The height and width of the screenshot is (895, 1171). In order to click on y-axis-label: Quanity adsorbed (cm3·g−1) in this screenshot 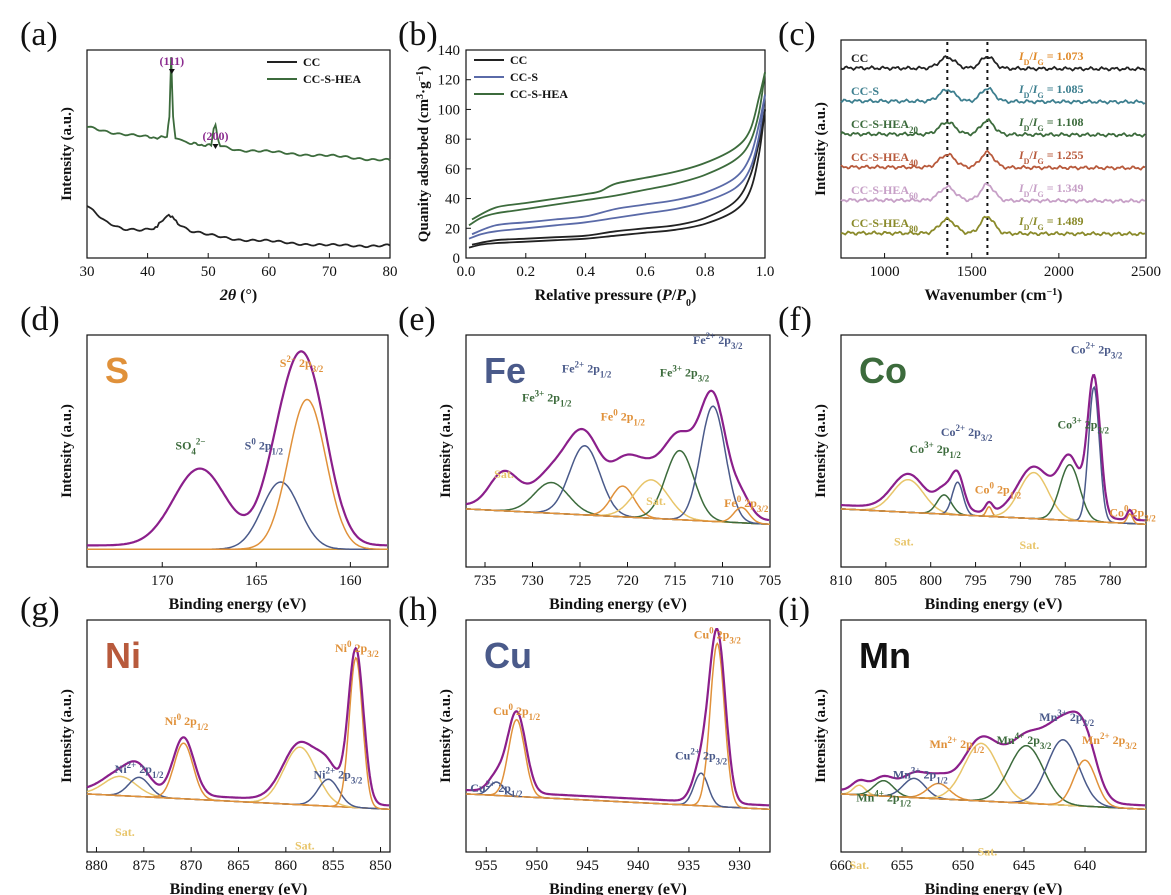, I will do `click(424, 154)`.